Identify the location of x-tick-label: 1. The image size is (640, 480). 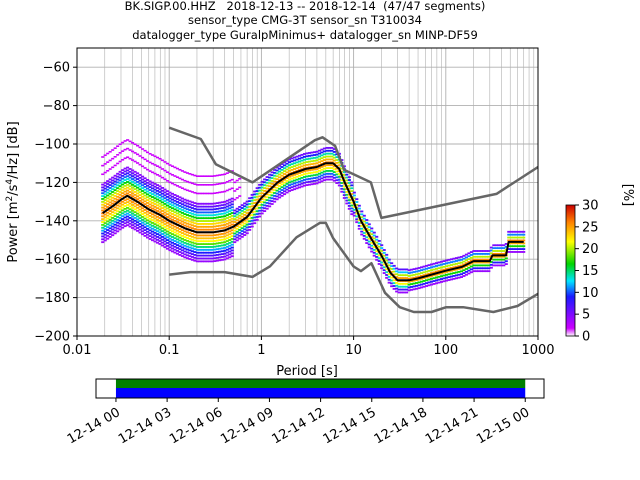
(261, 350).